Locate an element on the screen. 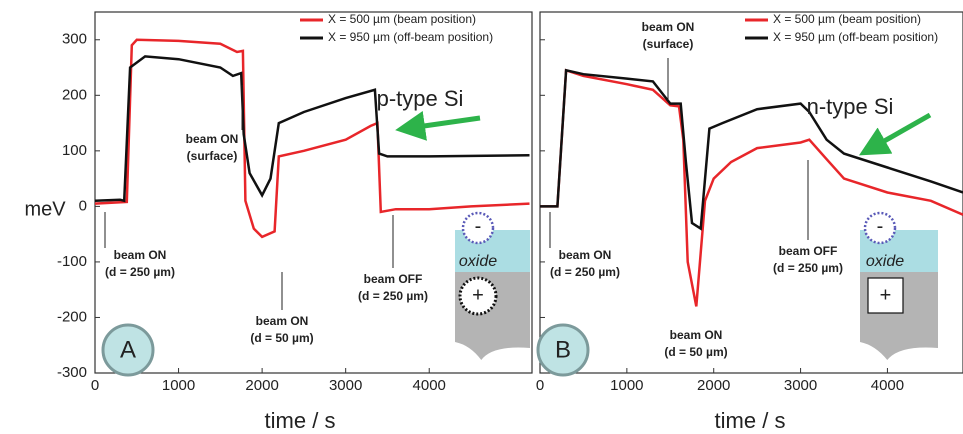  y-tick-label: -200 is located at coordinates (72, 316).